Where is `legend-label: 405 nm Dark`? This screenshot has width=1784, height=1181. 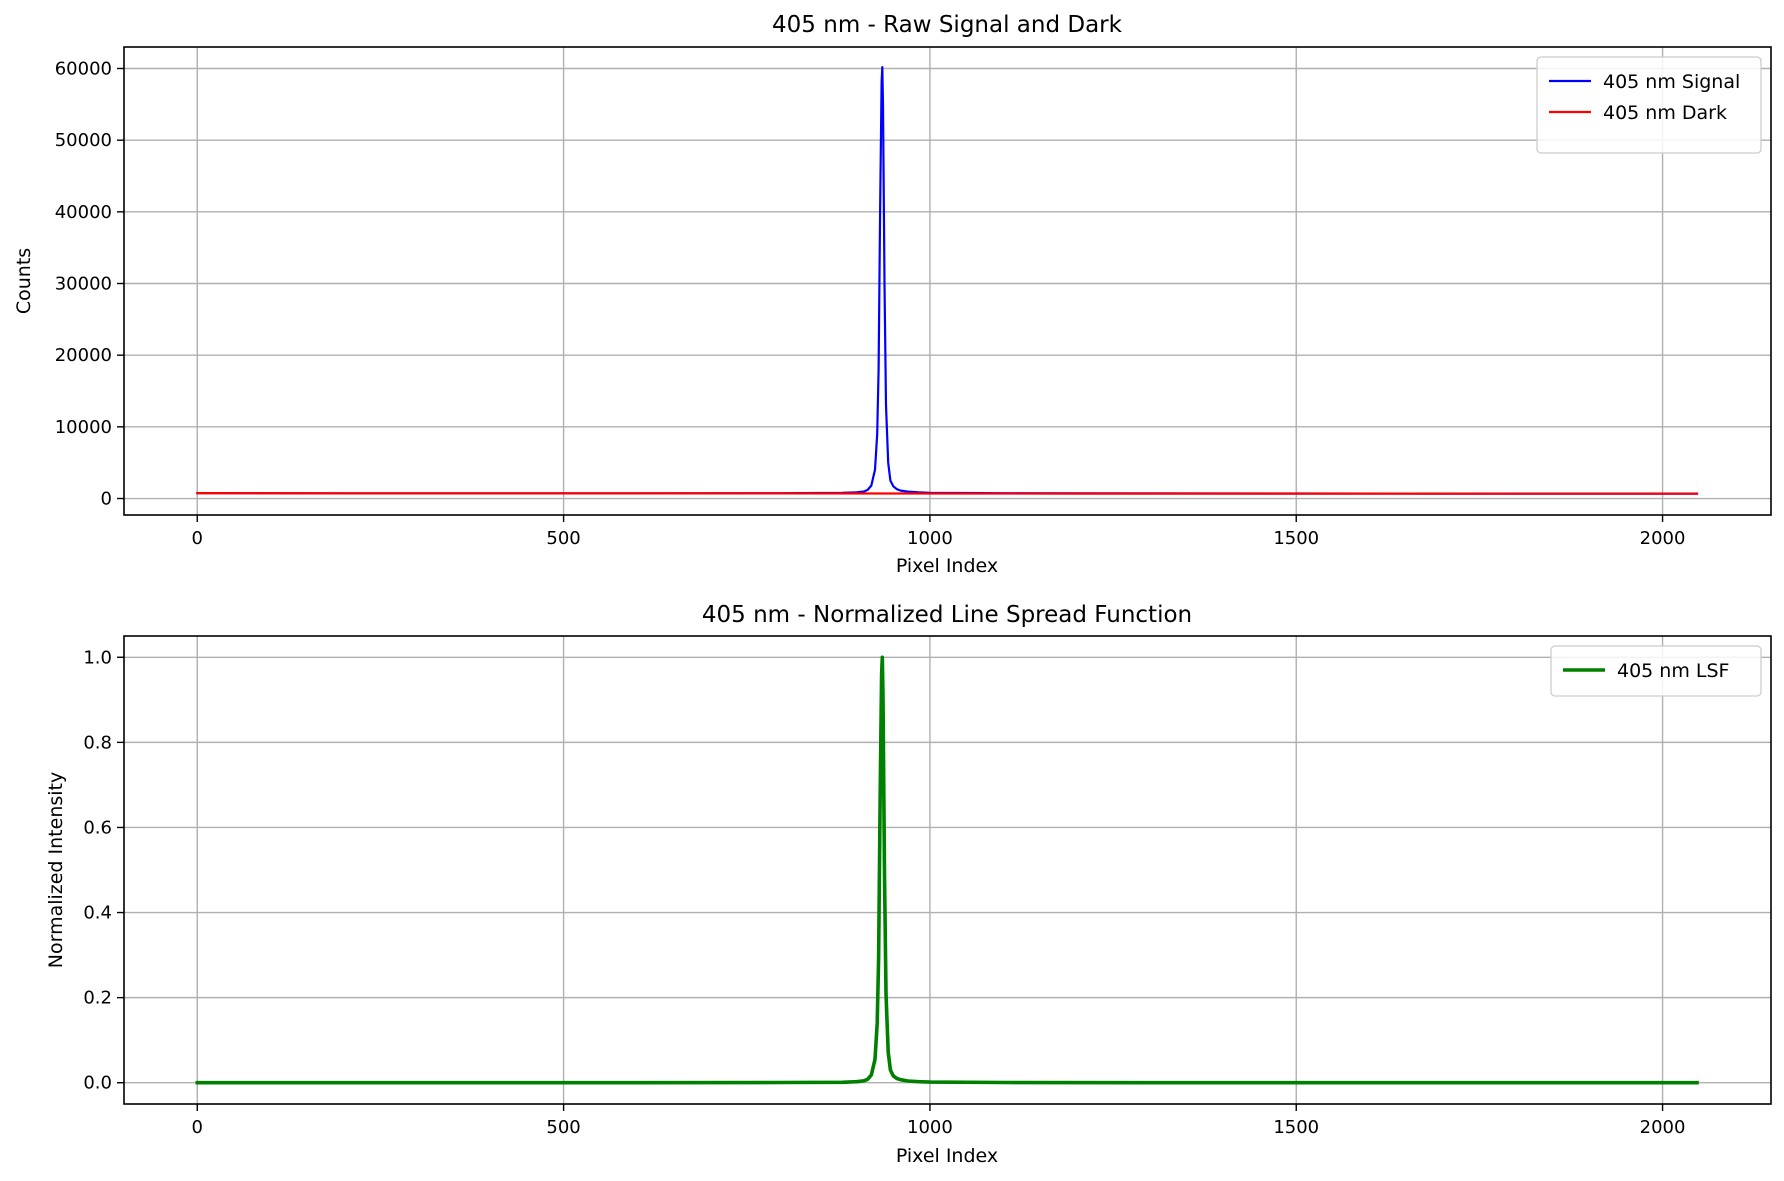
legend-label: 405 nm Dark is located at coordinates (1665, 113).